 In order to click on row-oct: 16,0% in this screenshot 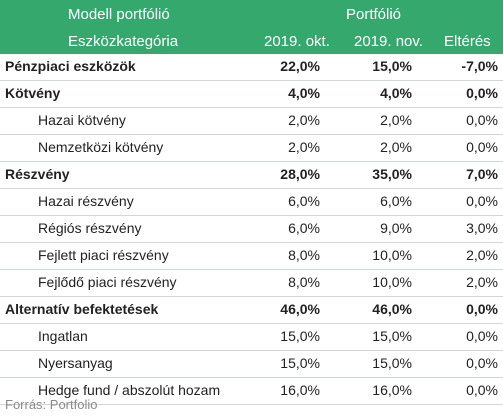, I will do `click(300, 390)`.